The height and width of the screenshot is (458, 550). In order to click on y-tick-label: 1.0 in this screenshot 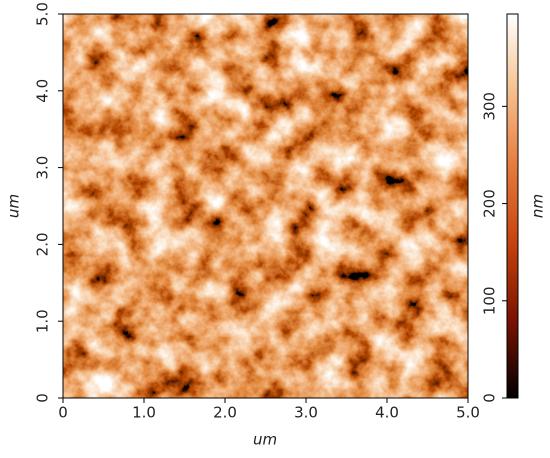, I will do `click(43, 321)`.